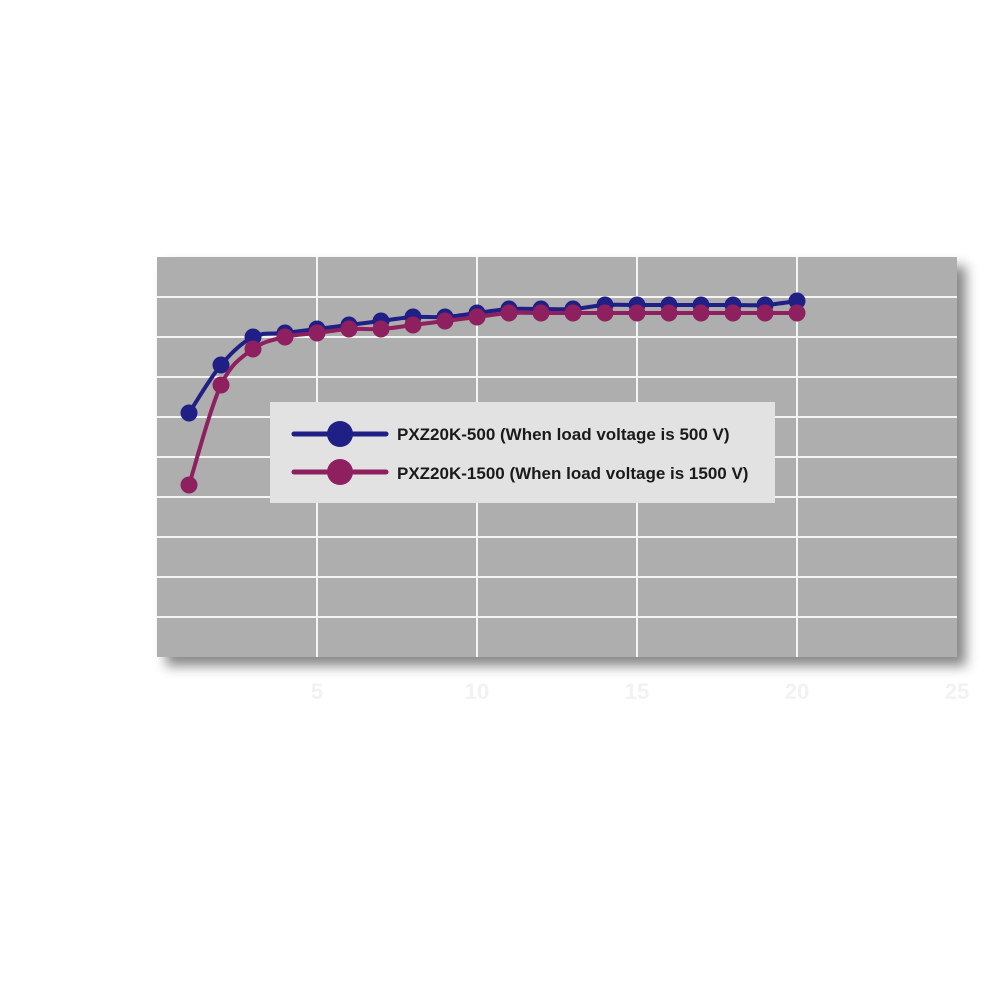 This screenshot has height=1001, width=1001. Describe the element at coordinates (957, 691) in the screenshot. I see `x-tick-label: 25` at that location.